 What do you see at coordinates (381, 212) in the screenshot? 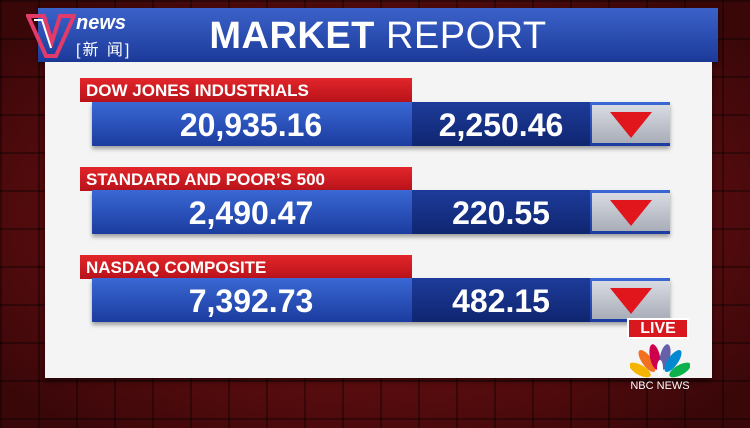
I see `row-bar: 2,490.47 220.55` at bounding box center [381, 212].